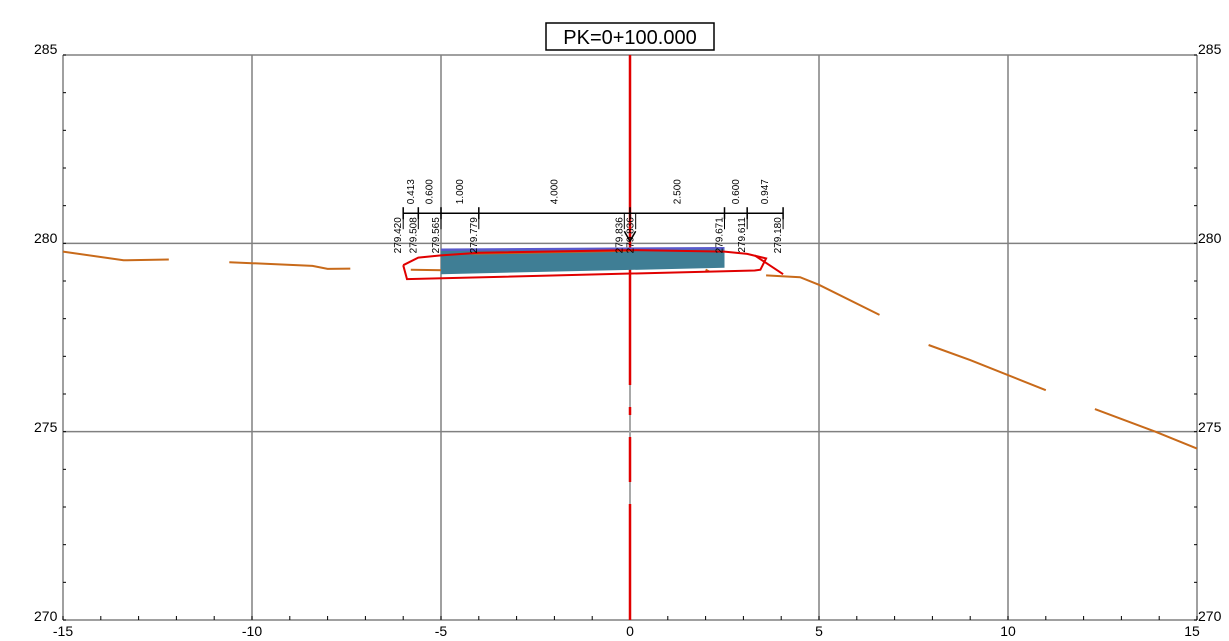 The height and width of the screenshot is (641, 1229). Describe the element at coordinates (583, 261) in the screenshot. I see `pavement-layer-fill` at that location.